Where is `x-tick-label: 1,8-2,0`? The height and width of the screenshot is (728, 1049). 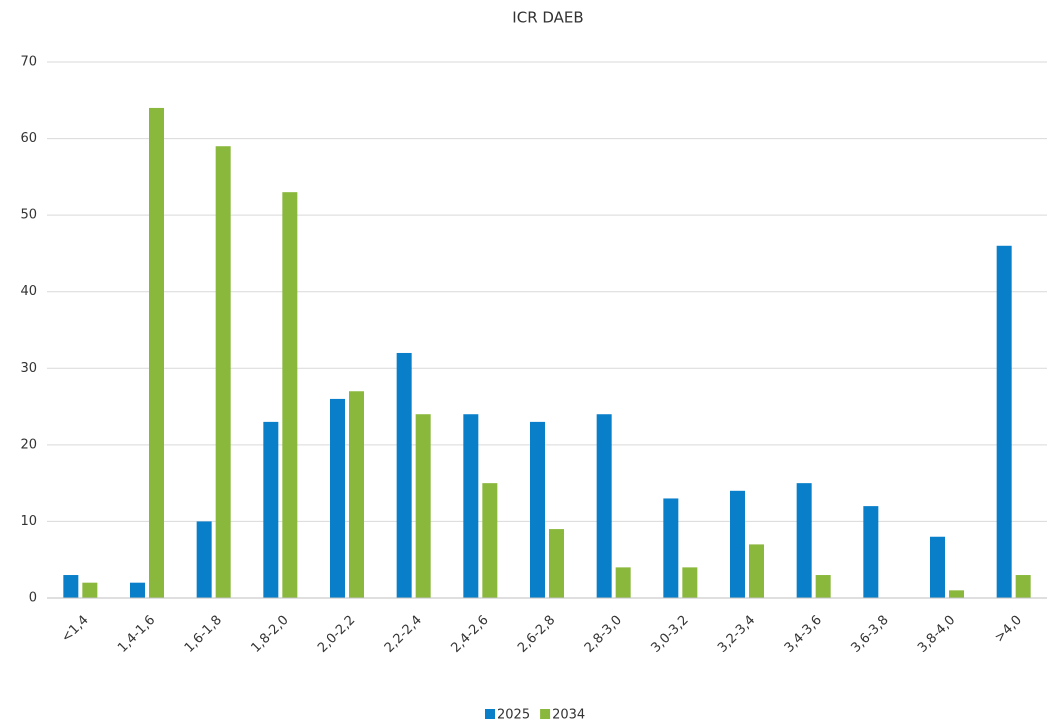
x-tick-label: 1,8-2,0 is located at coordinates (269, 634).